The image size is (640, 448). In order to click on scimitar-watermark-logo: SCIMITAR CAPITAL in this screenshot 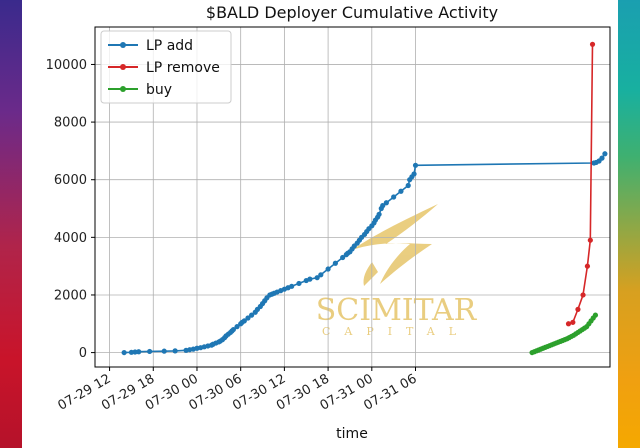, I will do `click(397, 271)`.